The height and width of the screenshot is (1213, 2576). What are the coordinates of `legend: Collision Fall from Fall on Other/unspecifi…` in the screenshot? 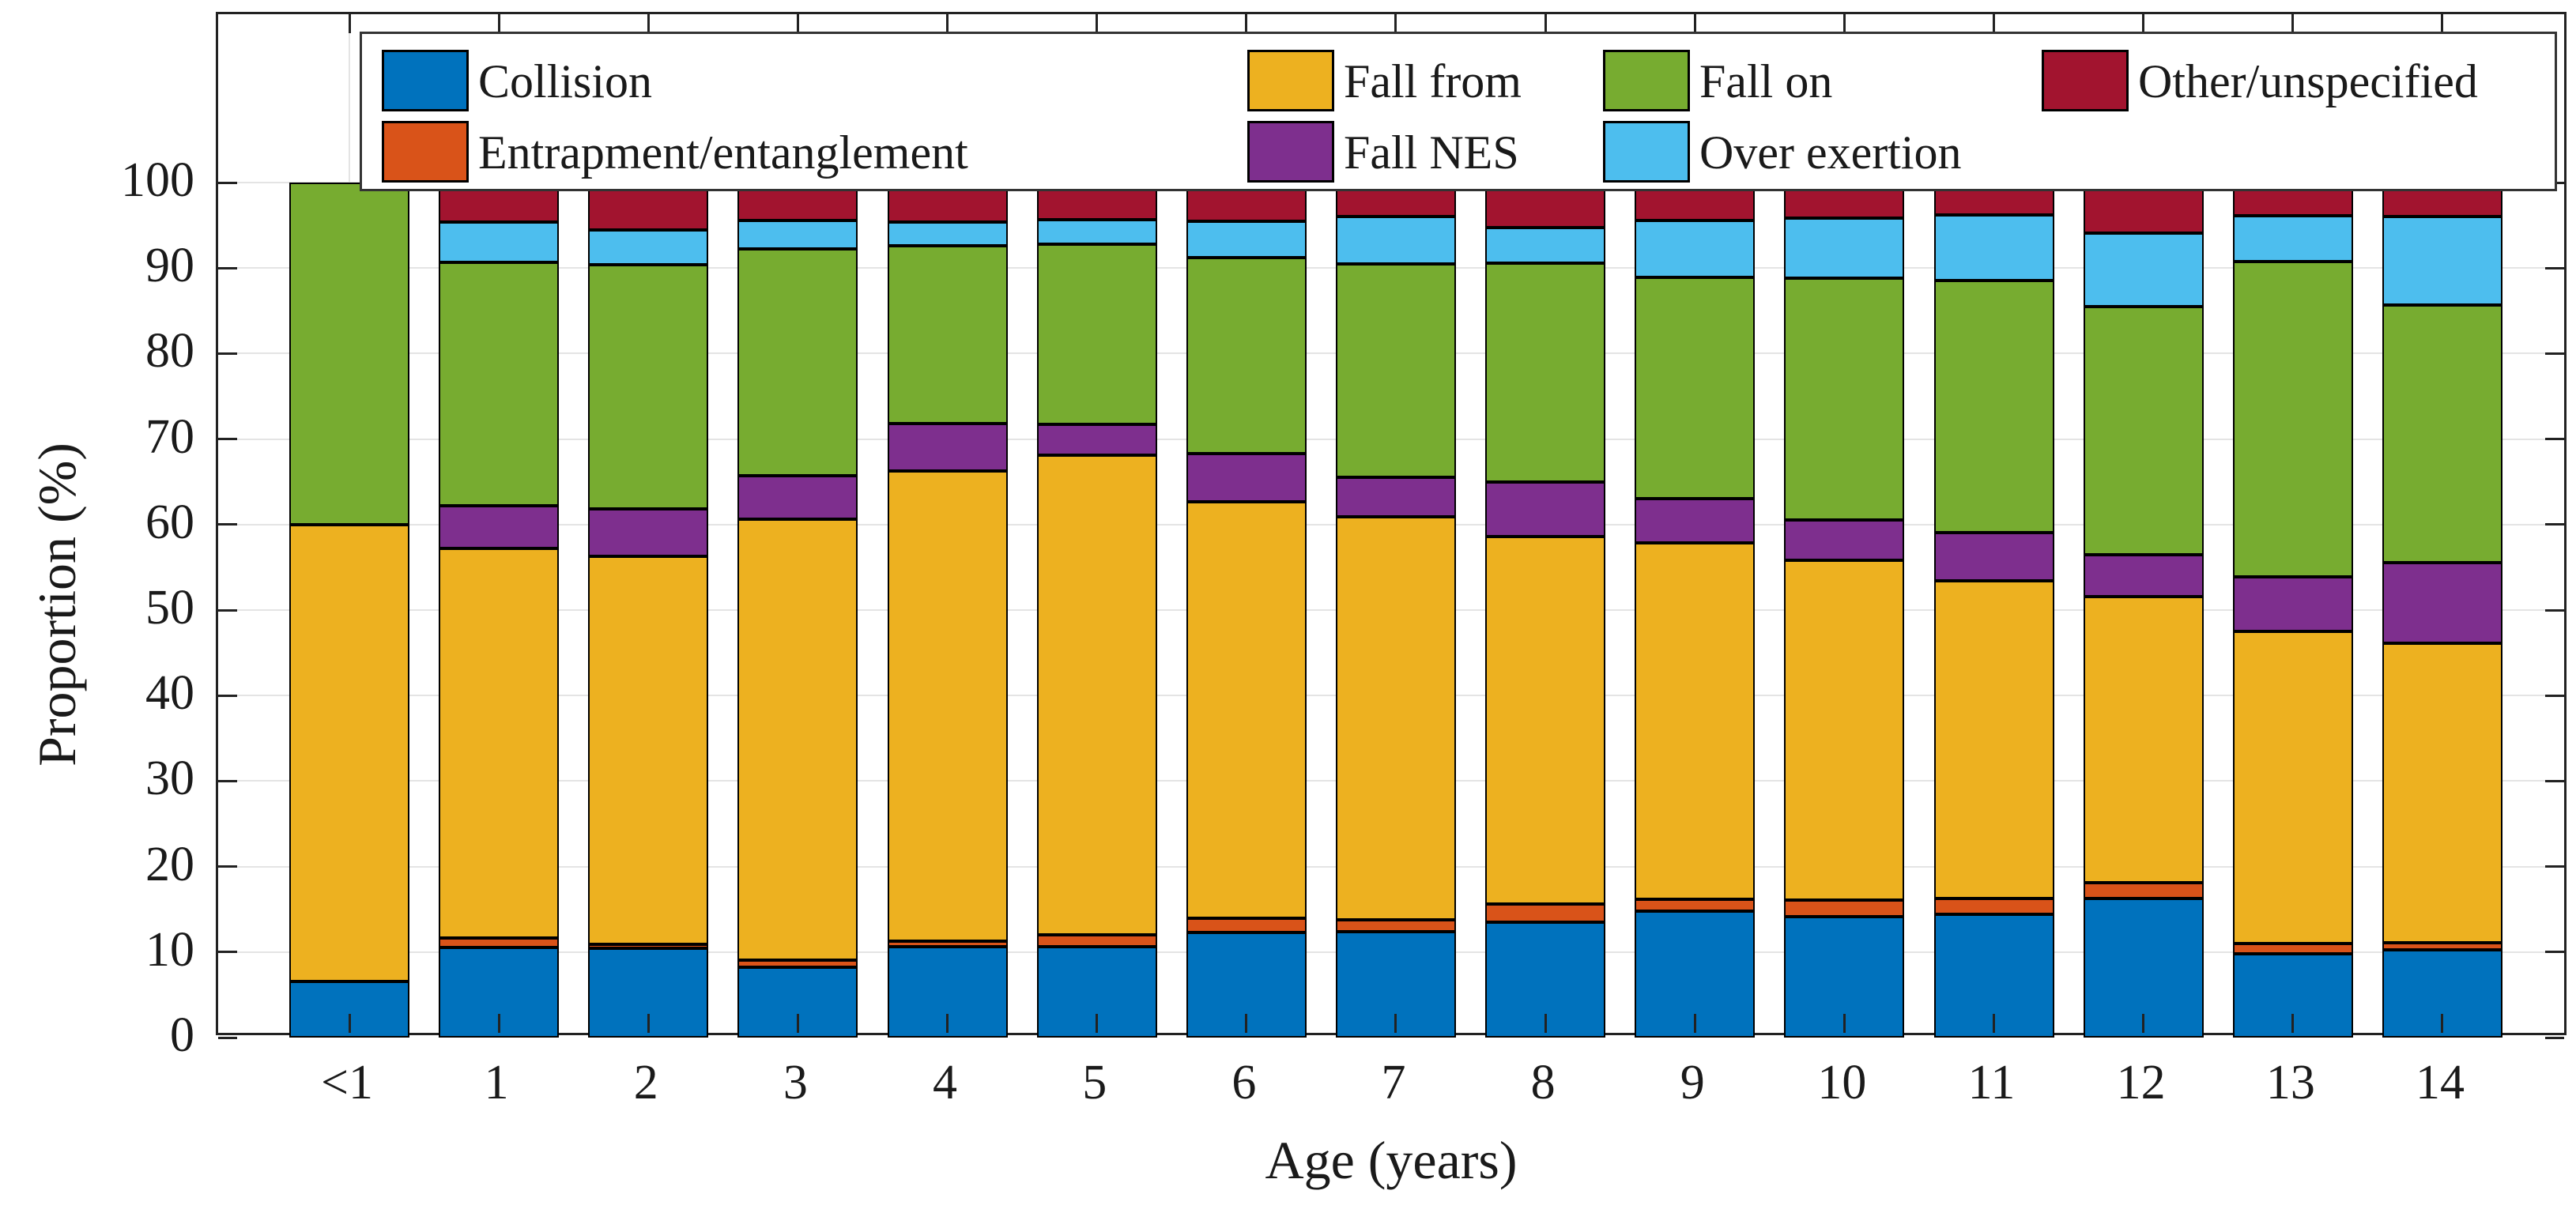 It's located at (1458, 112).